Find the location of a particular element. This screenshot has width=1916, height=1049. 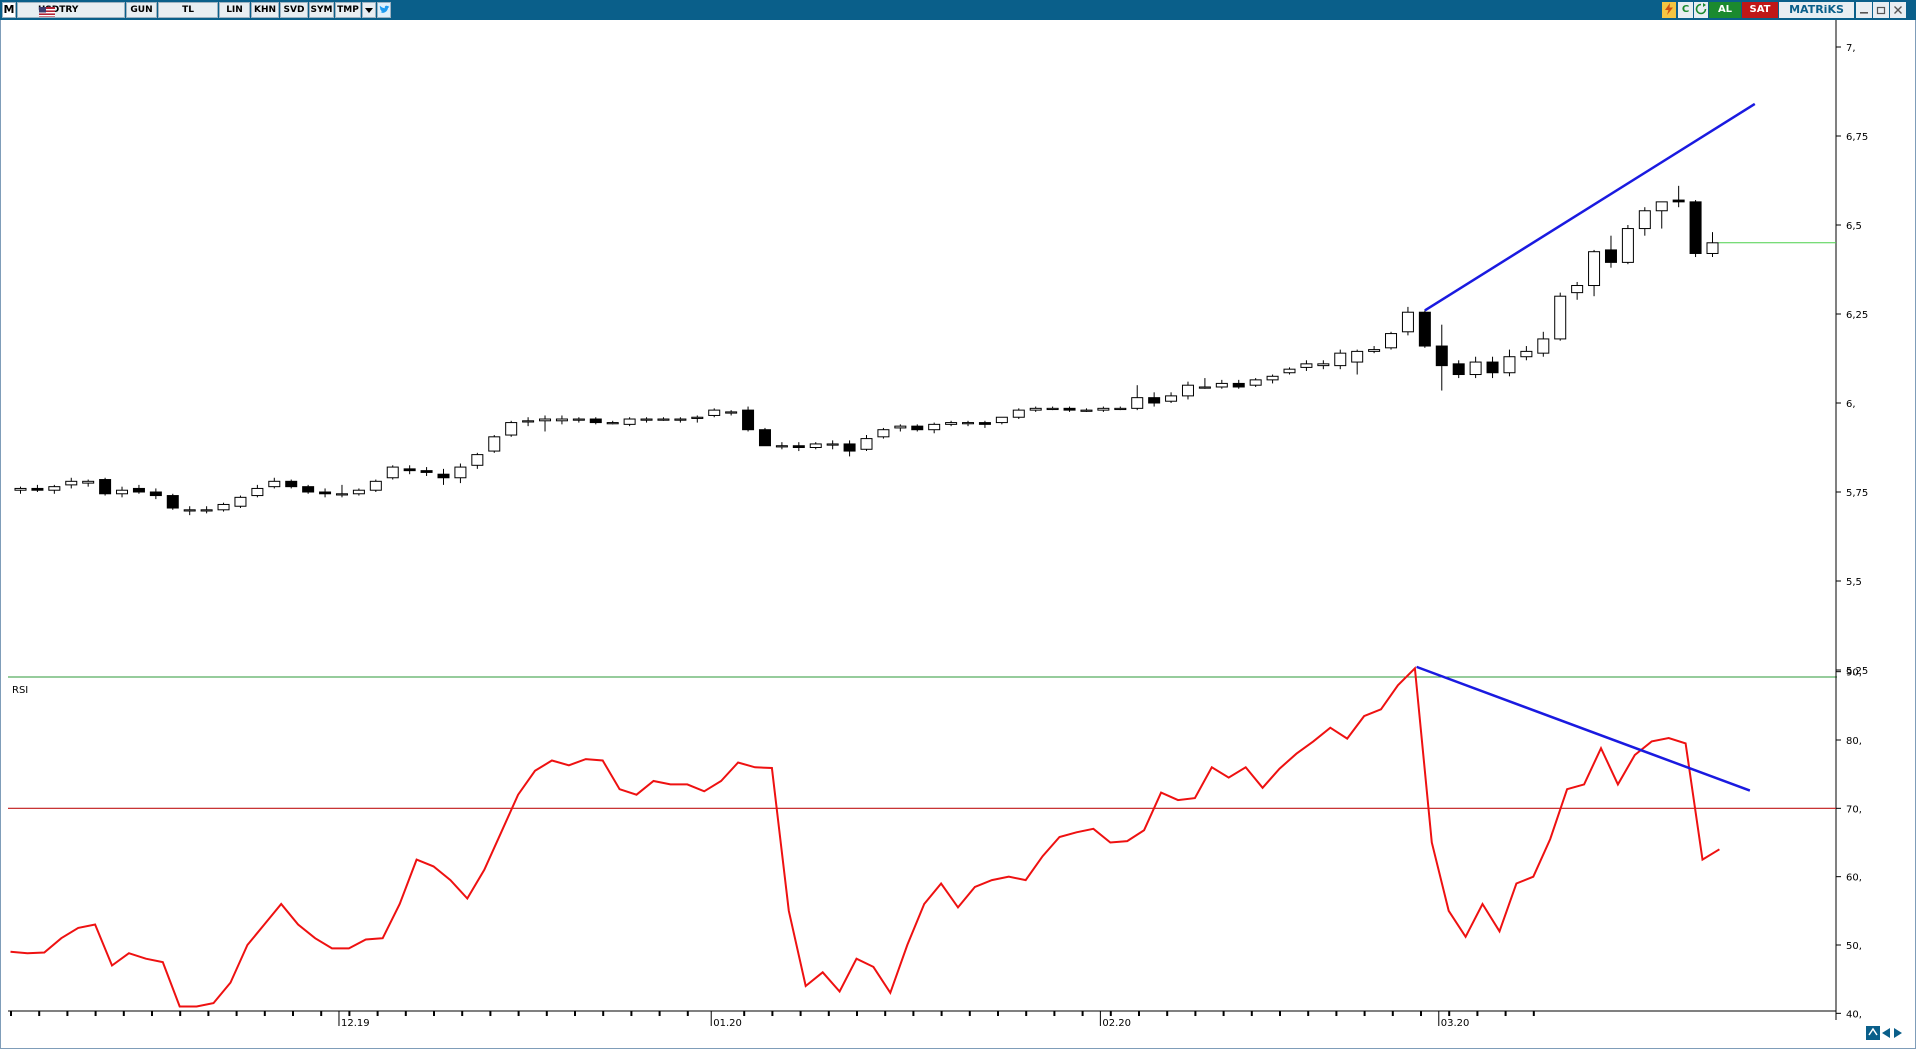

rsi-tick-label: 60, is located at coordinates (1854, 878).